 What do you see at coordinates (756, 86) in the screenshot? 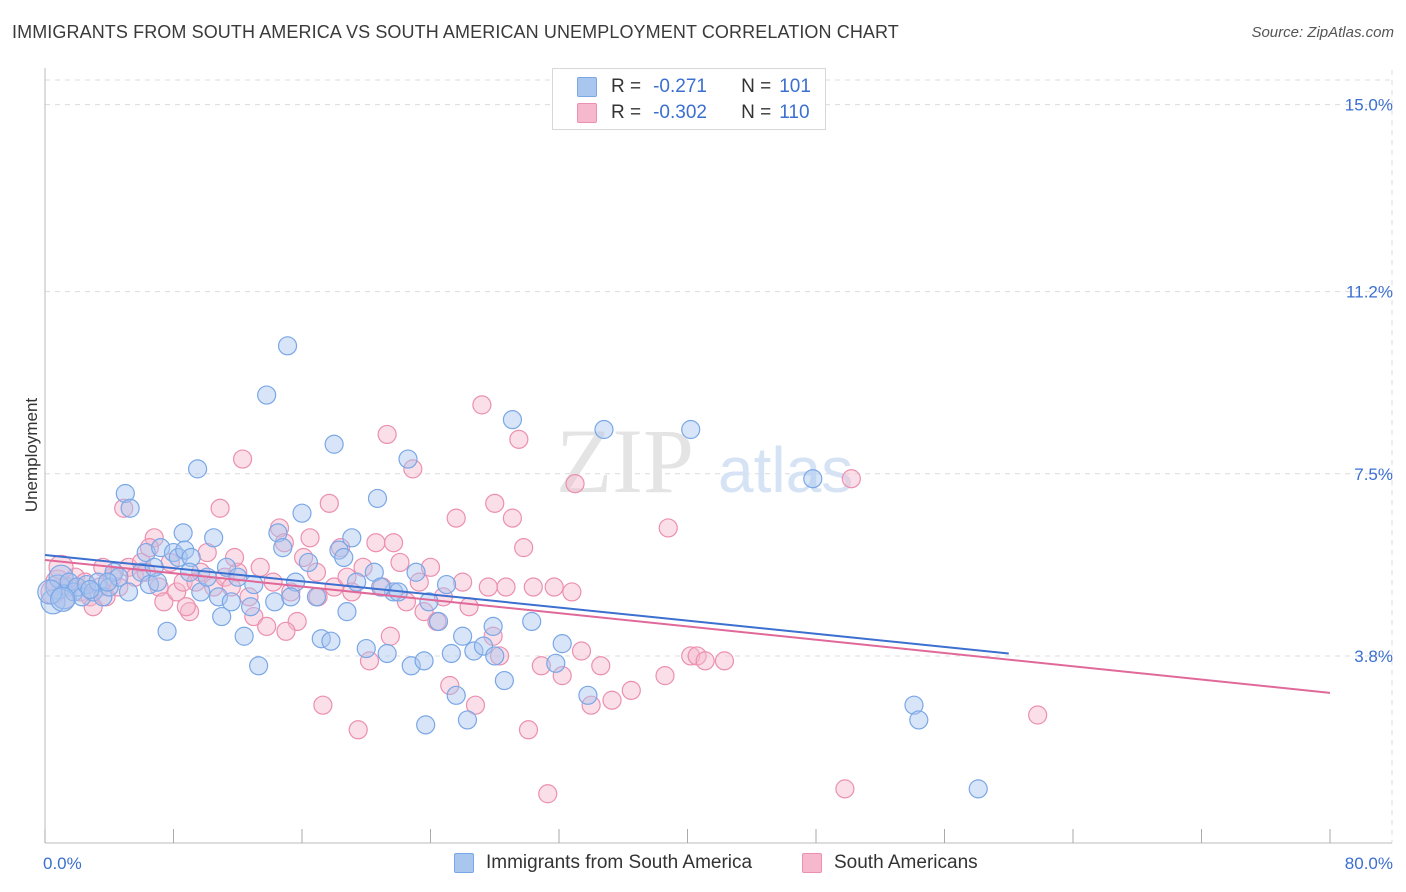
I see `legend-n-label: N =` at bounding box center [756, 86].